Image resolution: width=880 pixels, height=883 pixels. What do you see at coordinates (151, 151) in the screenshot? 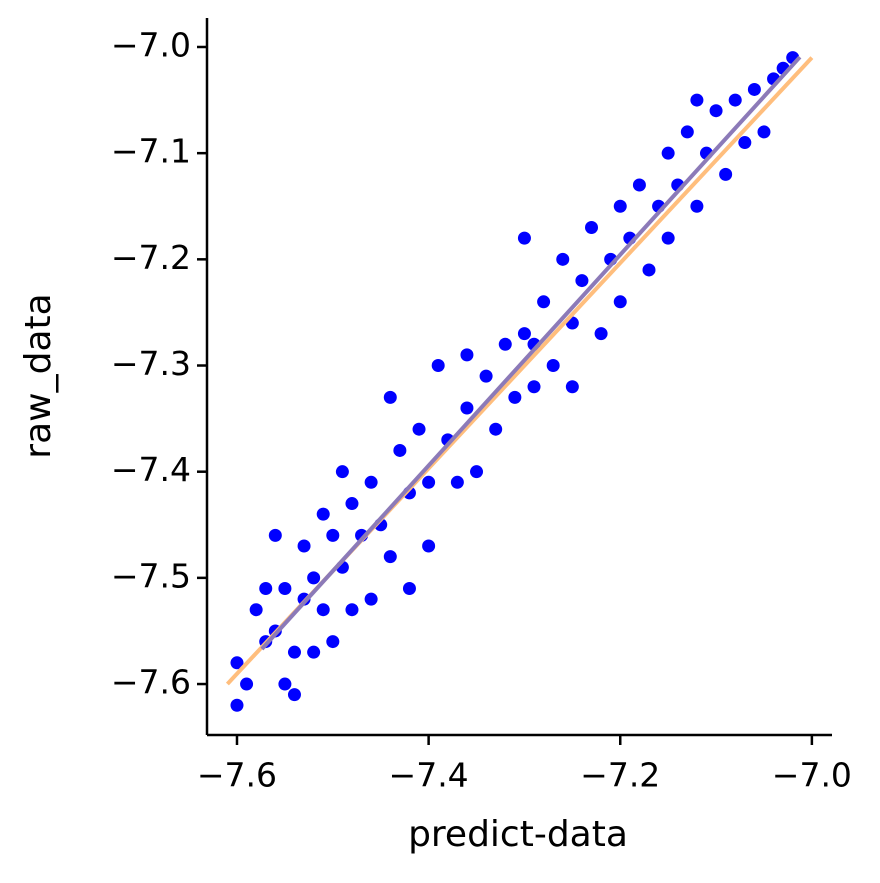
I see `y-tick-label: −7.1` at bounding box center [151, 151].